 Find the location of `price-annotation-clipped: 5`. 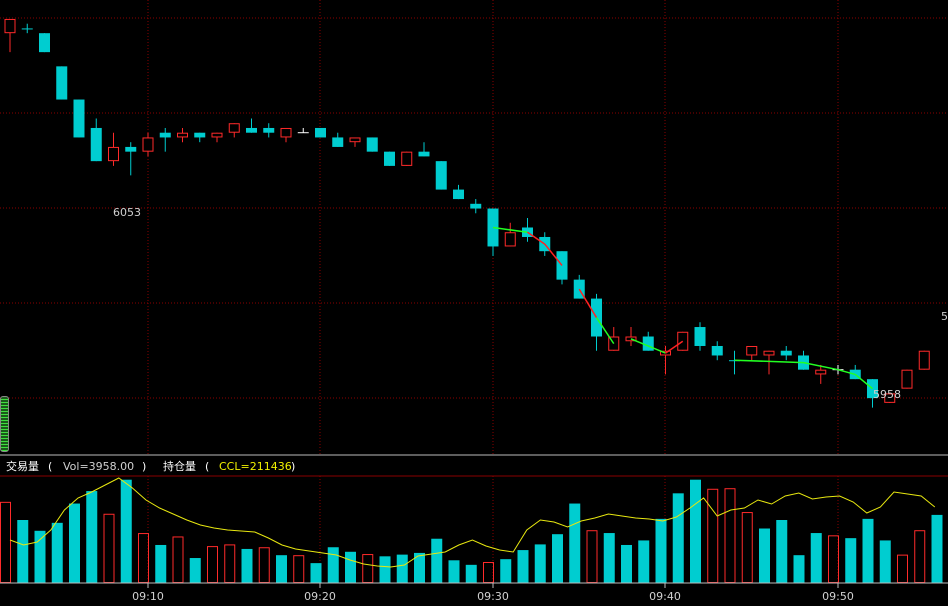

price-annotation-clipped: 5 is located at coordinates (944, 316).